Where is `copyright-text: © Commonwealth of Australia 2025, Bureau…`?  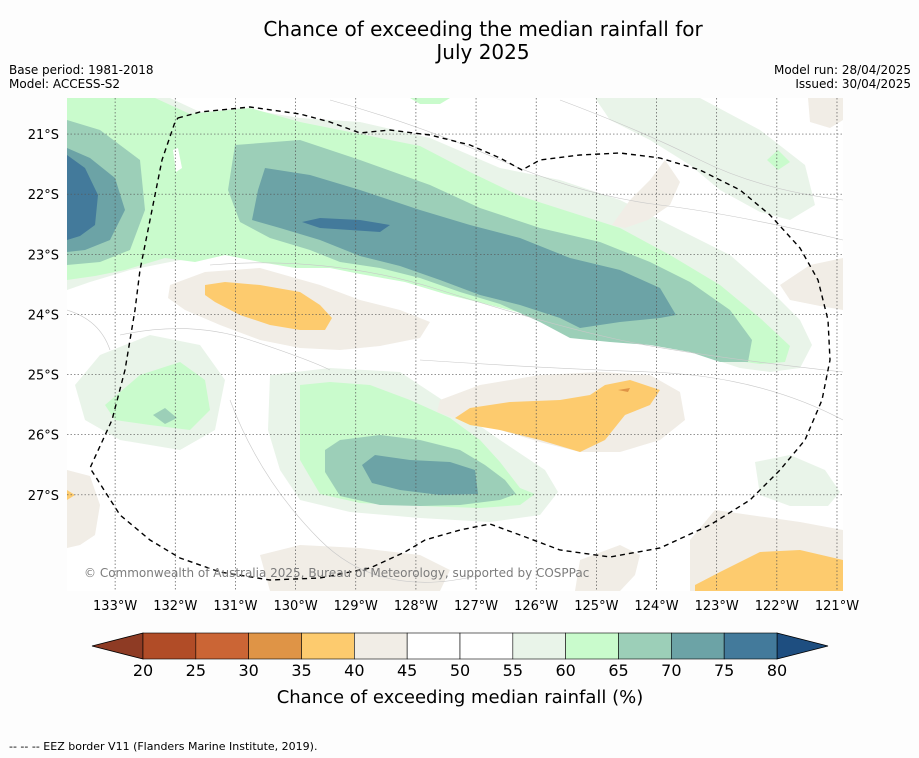
copyright-text: © Commonwealth of Australia 2025, Bureau… is located at coordinates (336, 573).